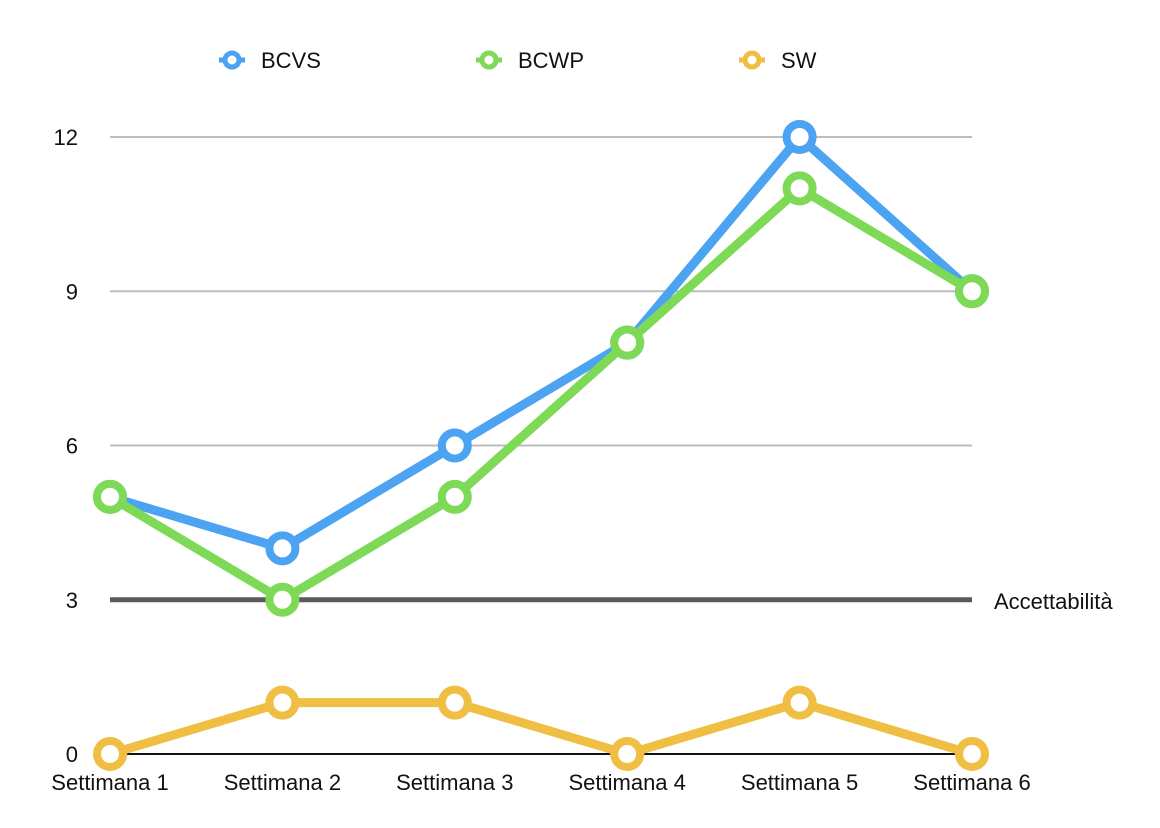  I want to click on acceptability-label: Accettabilità, so click(1053, 601).